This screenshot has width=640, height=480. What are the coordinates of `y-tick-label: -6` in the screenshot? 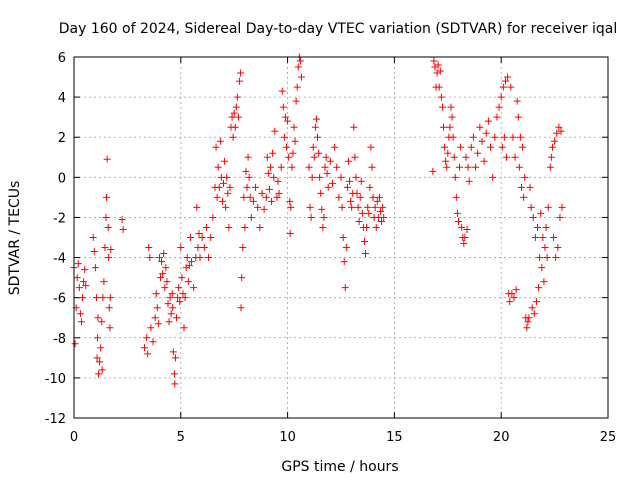 It's located at (59, 299).